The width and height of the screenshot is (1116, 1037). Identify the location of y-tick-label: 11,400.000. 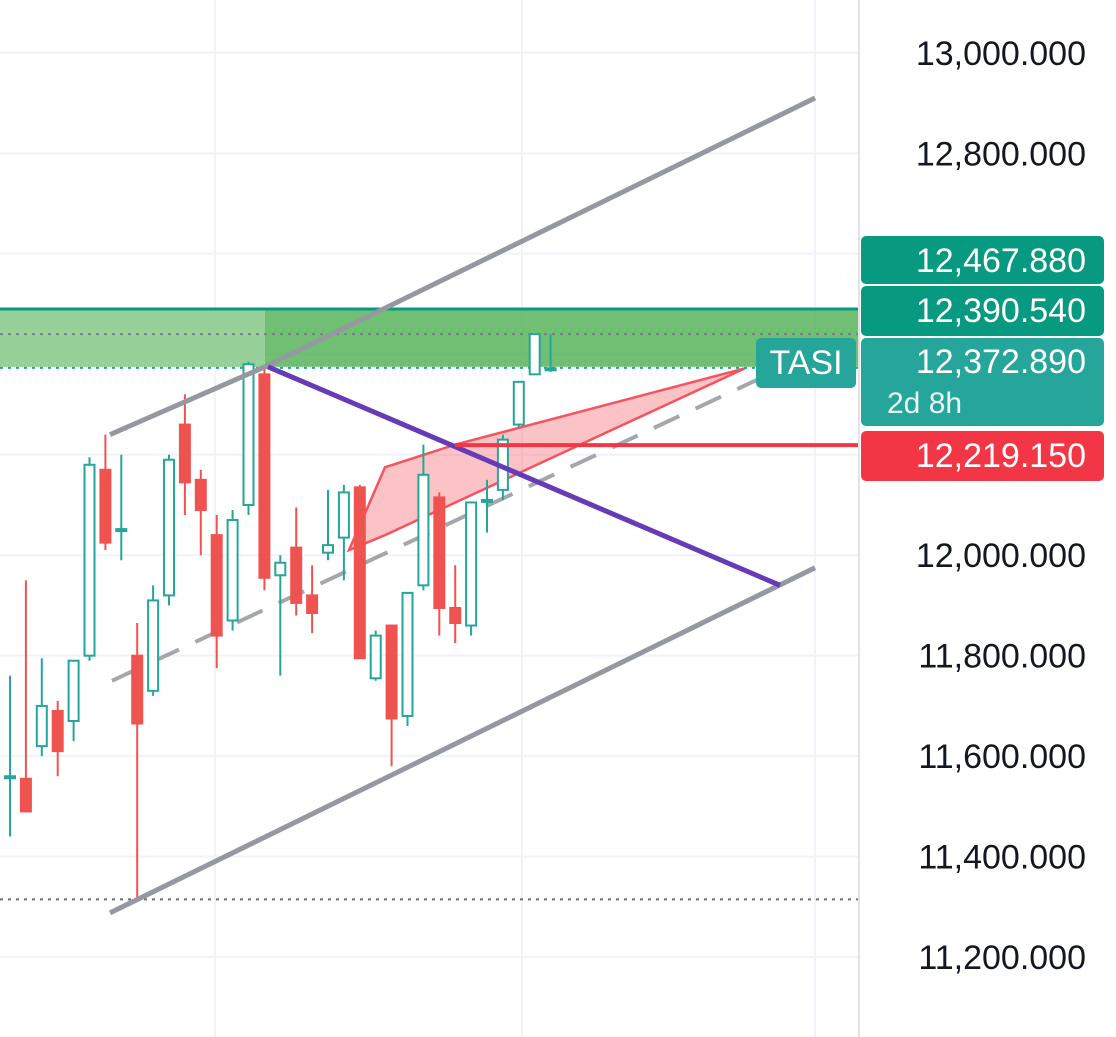
(1002, 858).